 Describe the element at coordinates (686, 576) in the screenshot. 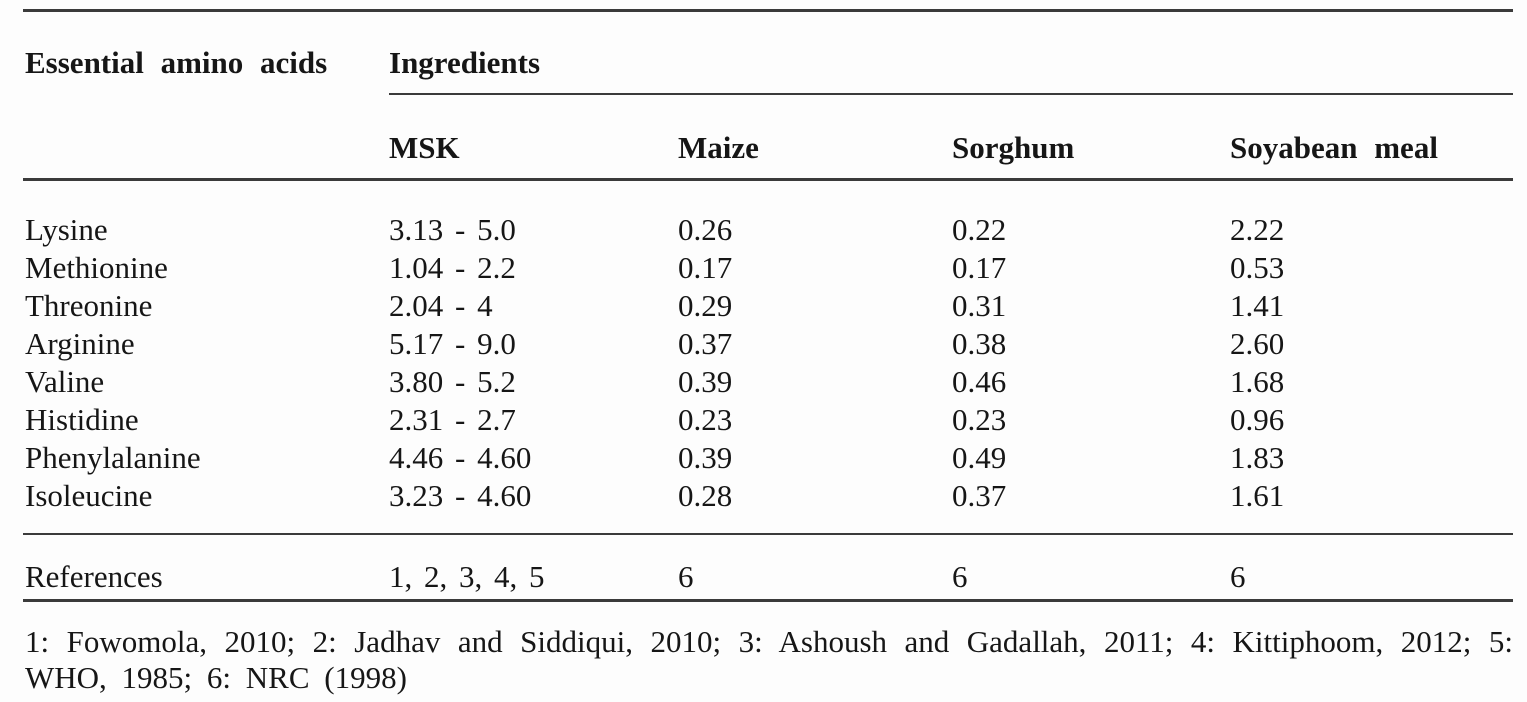

I see `references-maize: 6` at that location.